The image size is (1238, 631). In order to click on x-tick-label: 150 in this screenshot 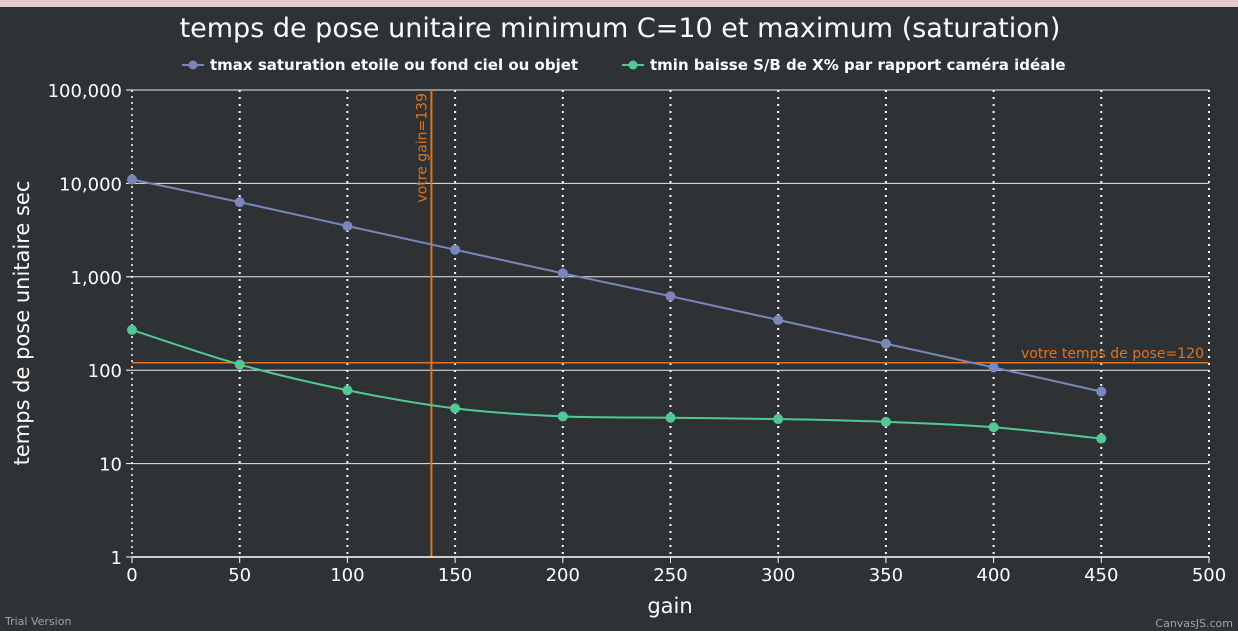, I will do `click(455, 575)`.